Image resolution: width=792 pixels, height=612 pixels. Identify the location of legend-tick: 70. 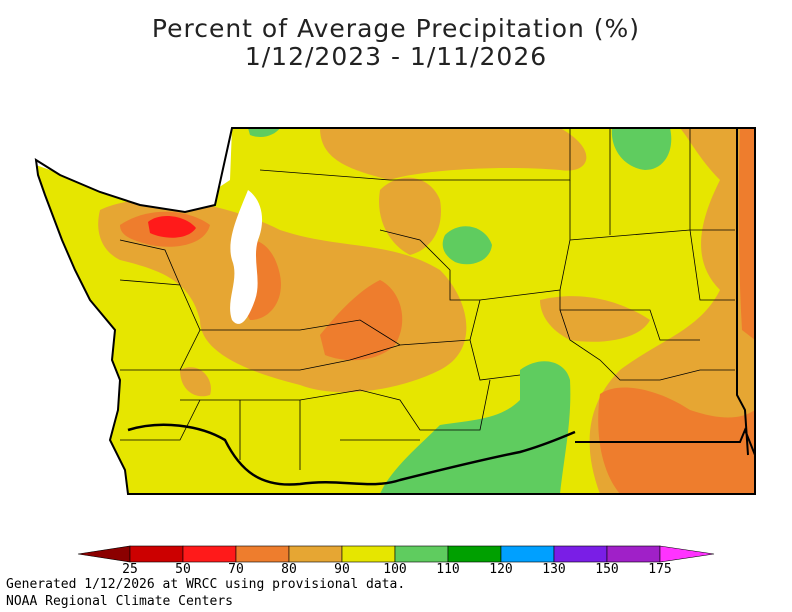
(236, 569).